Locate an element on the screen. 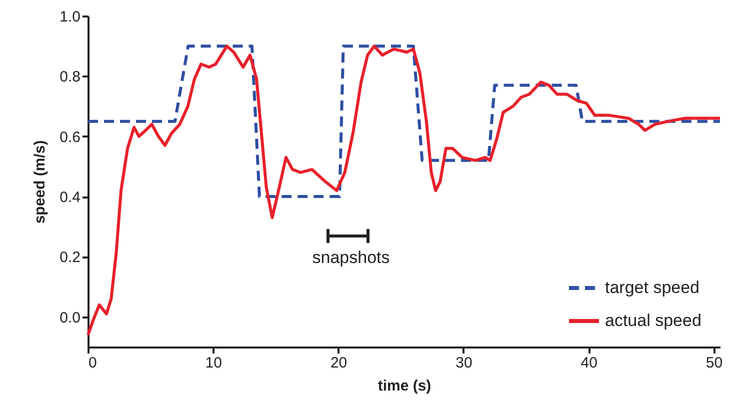 This screenshot has width=736, height=402. y-tick-label: 0.2 is located at coordinates (70, 257).